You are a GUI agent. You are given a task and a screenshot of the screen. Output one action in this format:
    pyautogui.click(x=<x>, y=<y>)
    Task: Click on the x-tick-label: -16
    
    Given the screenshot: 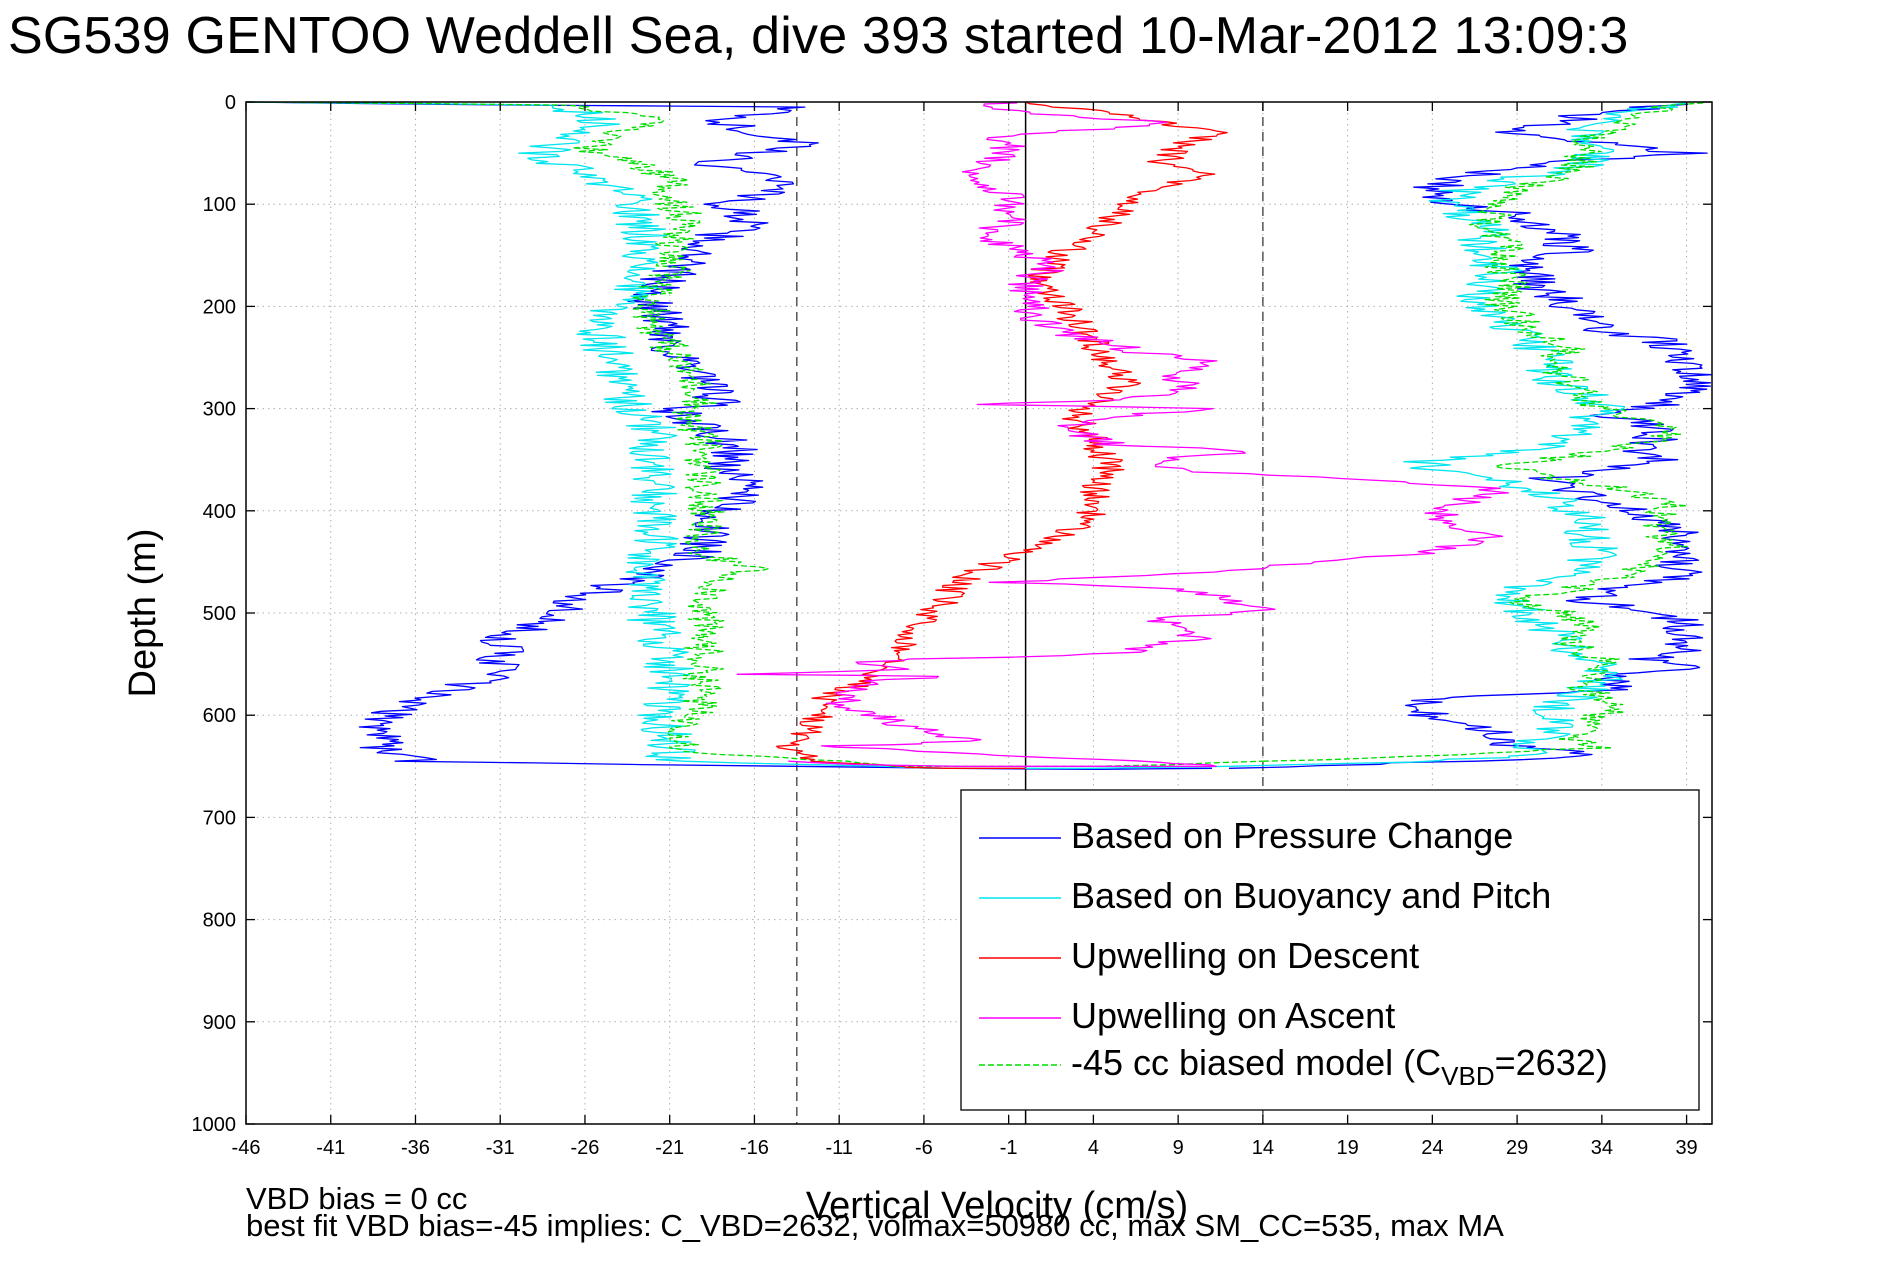 What is the action you would take?
    pyautogui.click(x=754, y=1148)
    